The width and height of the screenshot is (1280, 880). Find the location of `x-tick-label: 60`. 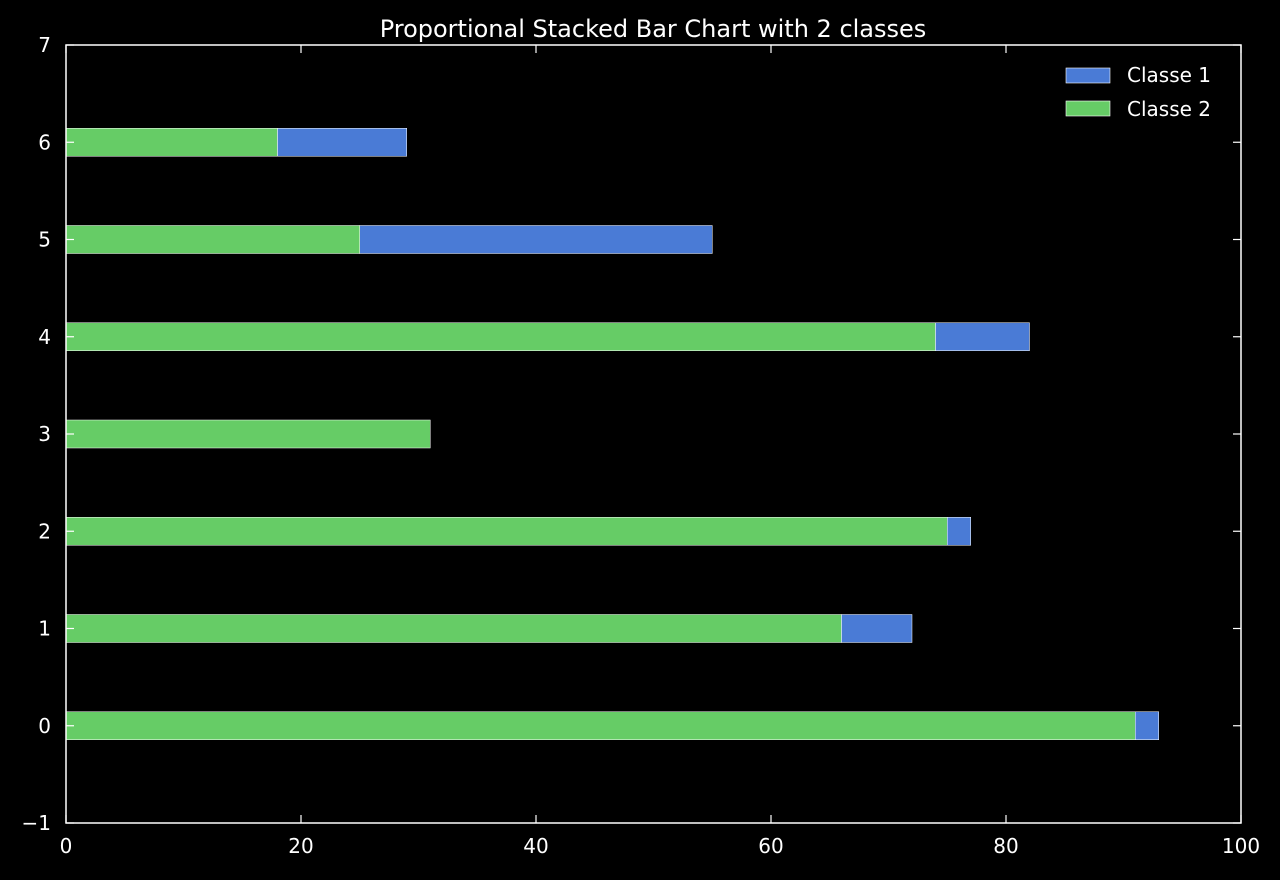

x-tick-label: 60 is located at coordinates (770, 846).